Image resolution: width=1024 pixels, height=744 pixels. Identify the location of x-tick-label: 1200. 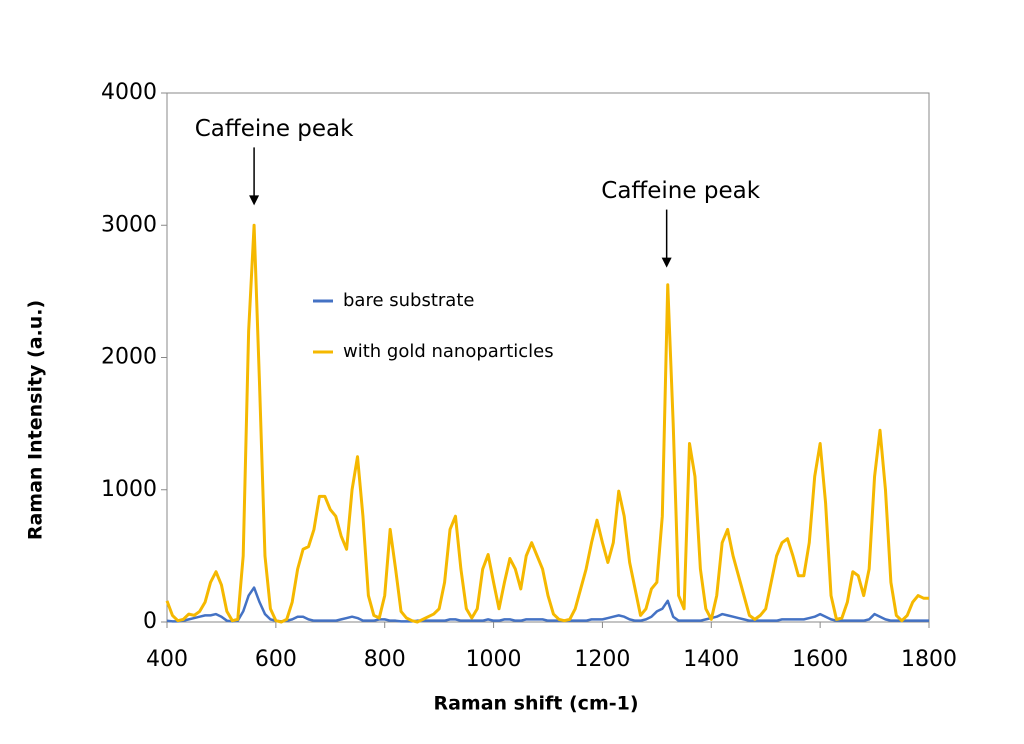
(602, 659).